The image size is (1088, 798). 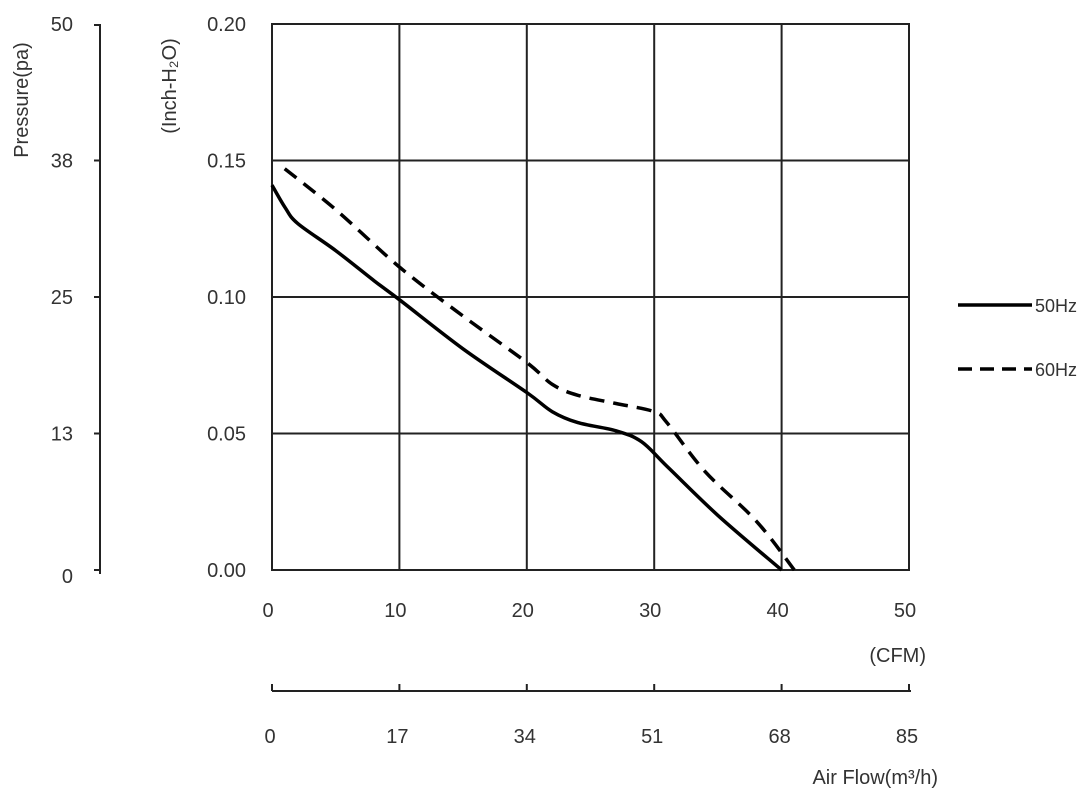 I want to click on y-tick-label: 0.10, so click(x=226, y=298).